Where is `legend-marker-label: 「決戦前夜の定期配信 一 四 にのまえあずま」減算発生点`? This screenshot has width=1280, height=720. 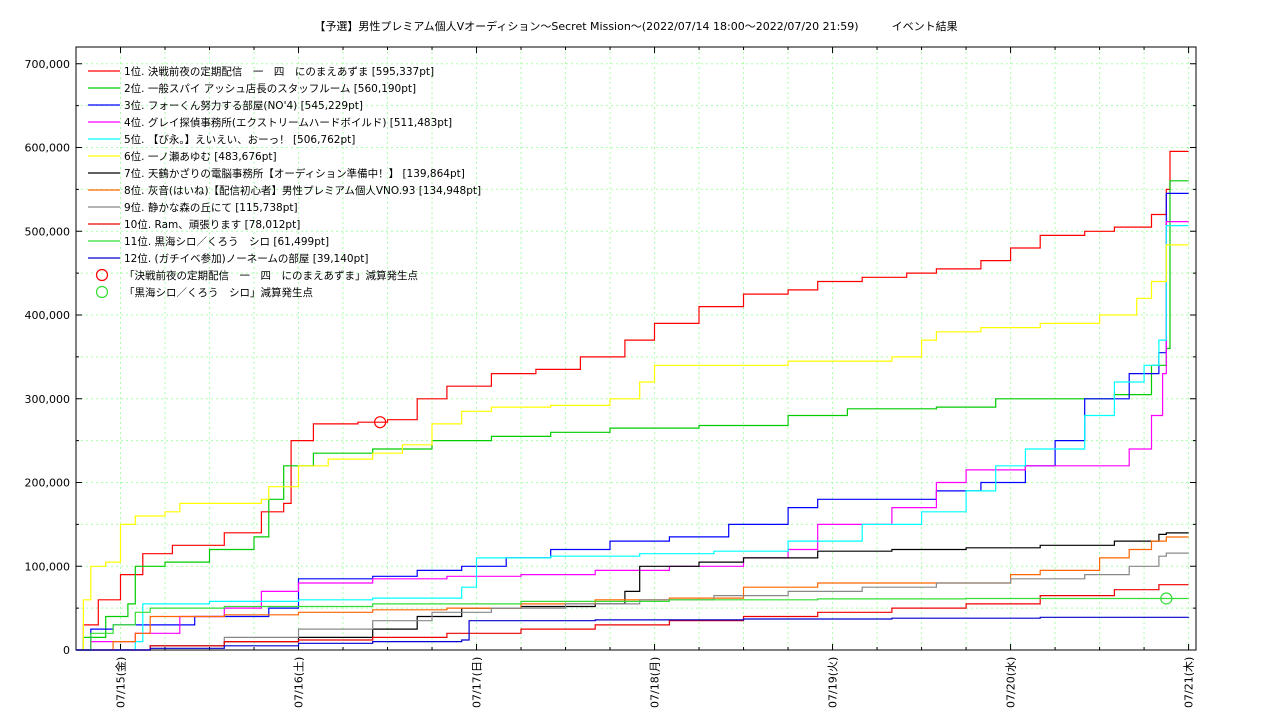
legend-marker-label: 「決戦前夜の定期配信 一 四 にのまえあずま」減算発生点 is located at coordinates (271, 275).